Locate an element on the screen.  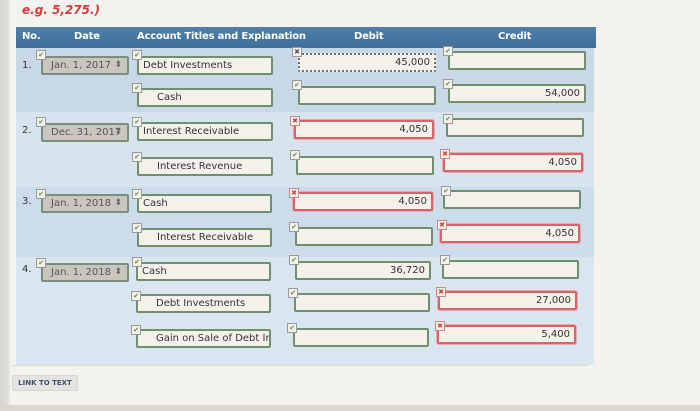
account-input: Interest Revenue is located at coordinates (205, 166).